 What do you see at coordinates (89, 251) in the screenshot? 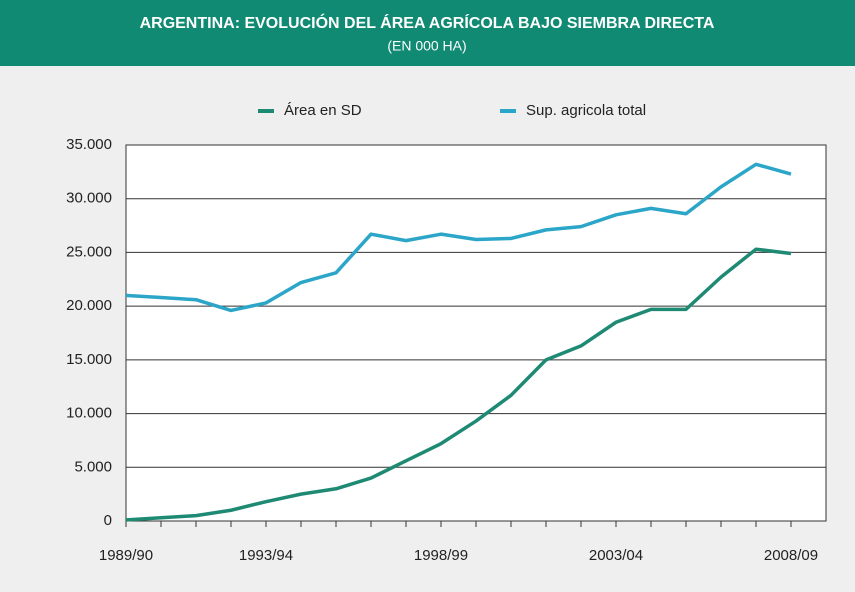
I see `y-tick-label: 25.000` at bounding box center [89, 251].